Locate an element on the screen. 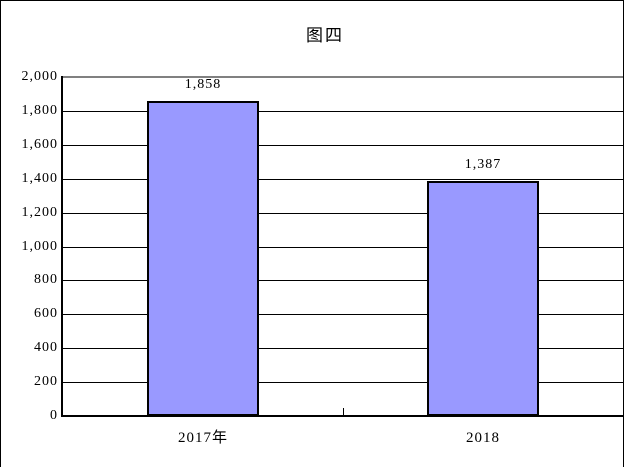  plot-top-border is located at coordinates (342, 77).